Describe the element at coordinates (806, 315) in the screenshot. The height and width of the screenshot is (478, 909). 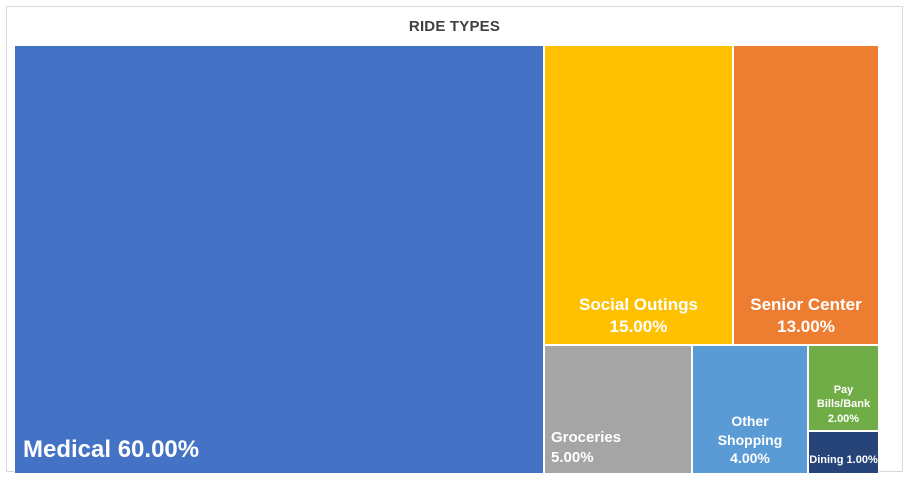
I see `treemap-tile-label: Senior Center 13.00%` at that location.